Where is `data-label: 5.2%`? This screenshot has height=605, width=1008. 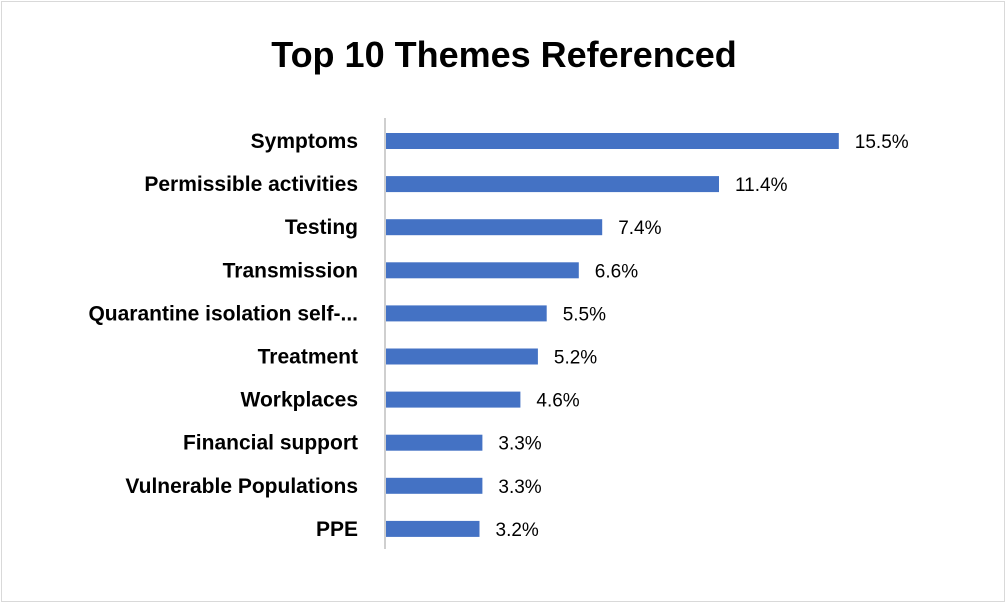 data-label: 5.2% is located at coordinates (575, 358).